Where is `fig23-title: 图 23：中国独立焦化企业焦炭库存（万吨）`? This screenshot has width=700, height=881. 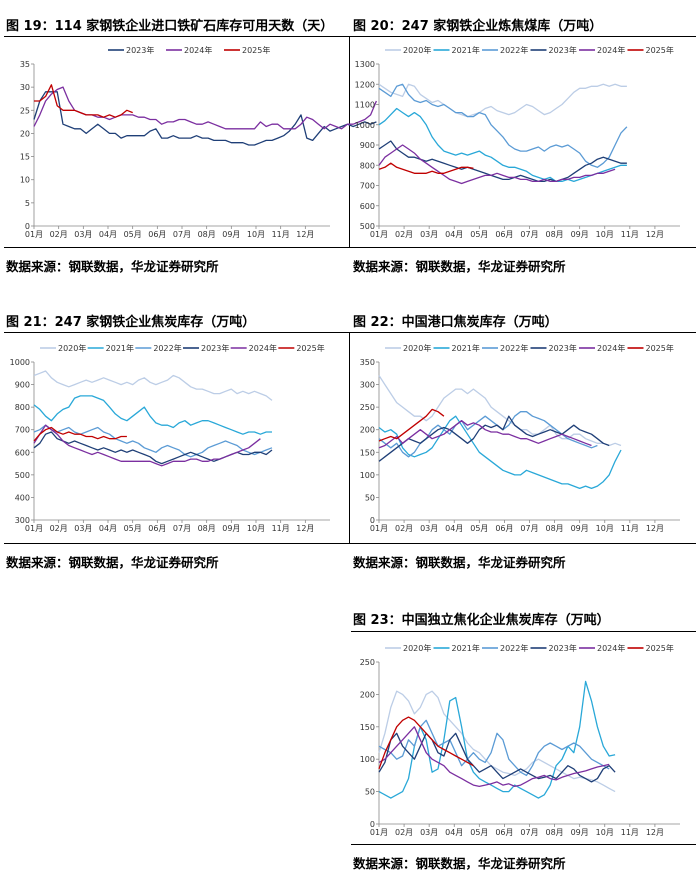
fig23-title: 图 23：中国独立焦化企业焦炭库存（万吨） is located at coordinates (481, 620).